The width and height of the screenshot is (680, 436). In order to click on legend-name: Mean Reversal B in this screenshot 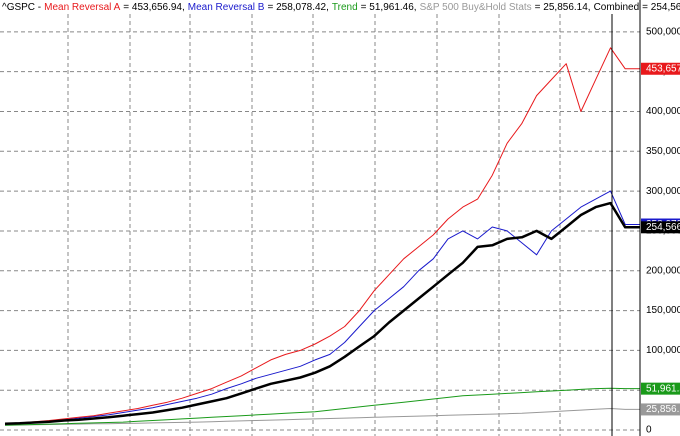, I will do `click(226, 7)`.